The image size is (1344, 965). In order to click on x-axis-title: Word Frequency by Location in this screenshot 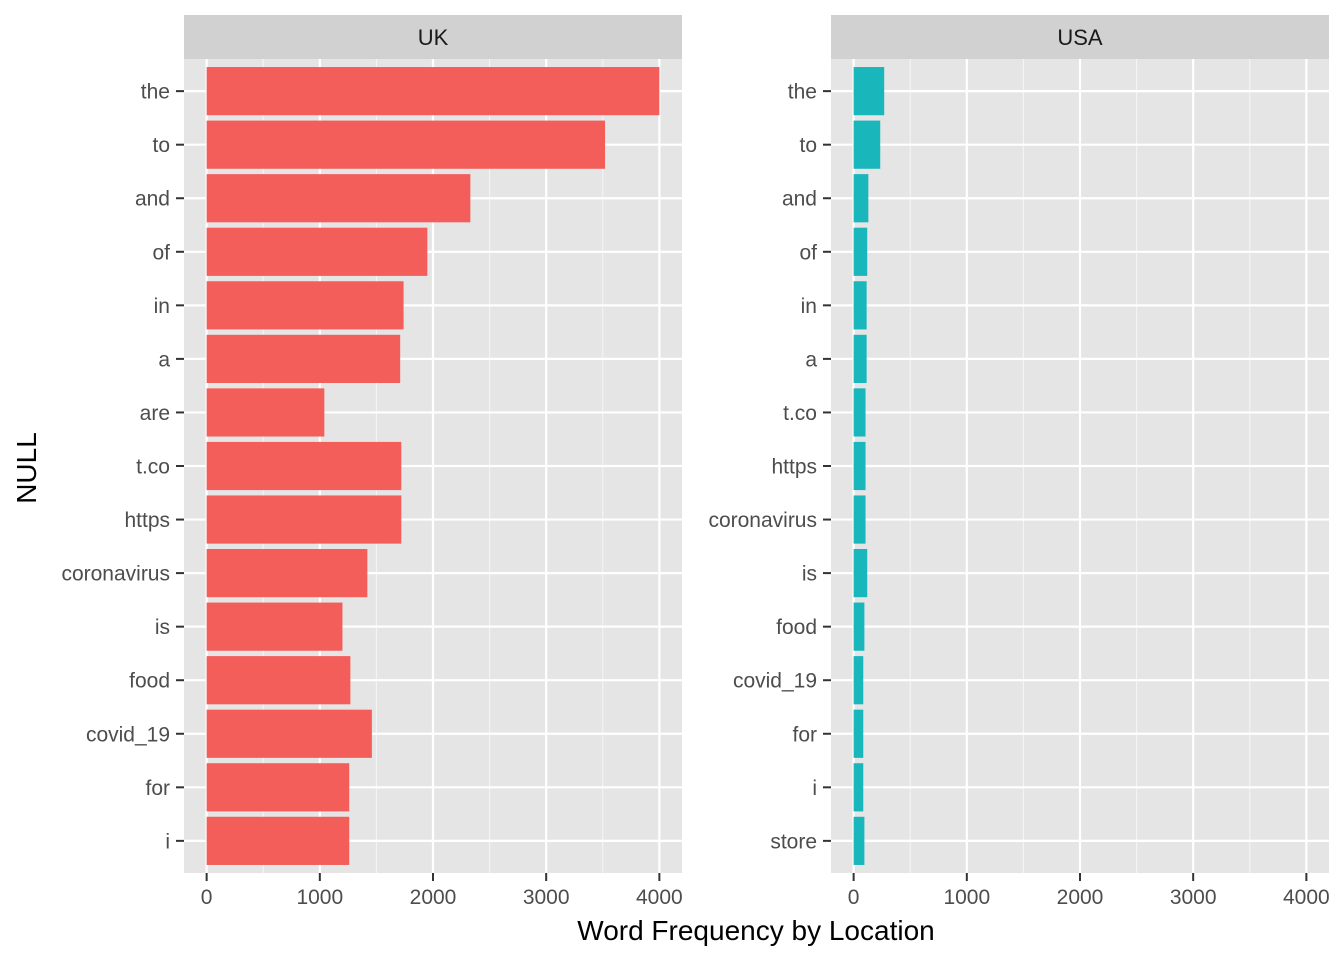, I will do `click(755, 930)`.